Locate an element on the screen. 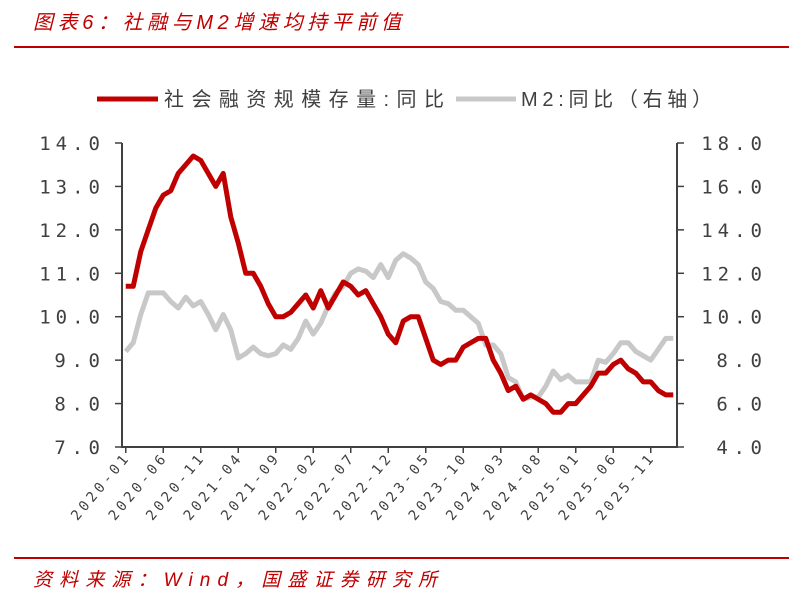 The width and height of the screenshot is (804, 606). y-right-tick-label: 18.0 is located at coordinates (731, 144).